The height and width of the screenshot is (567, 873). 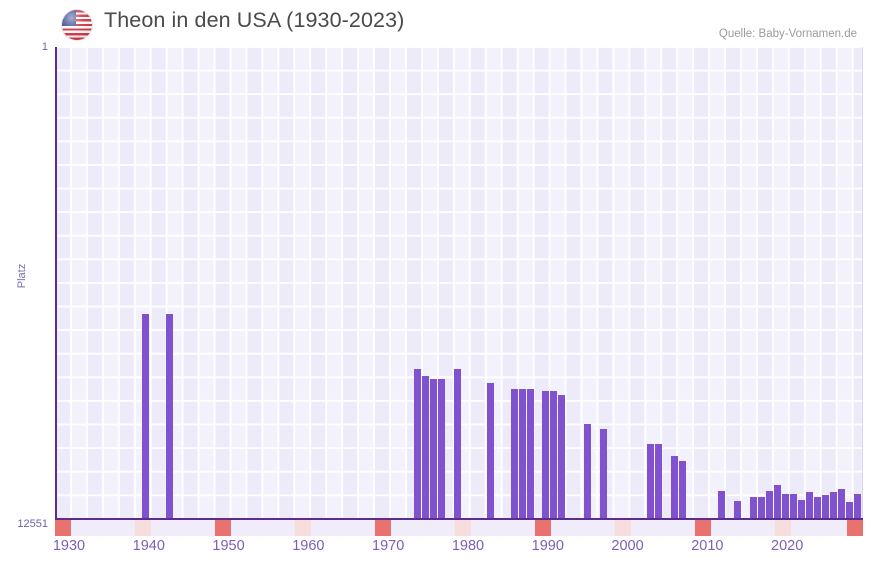 I want to click on bar-2016, so click(x=817, y=508).